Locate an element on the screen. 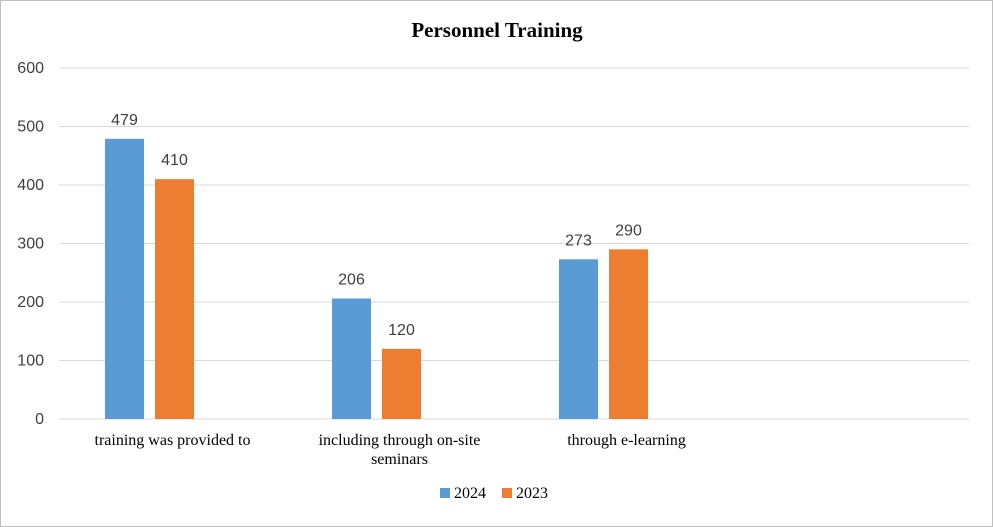 This screenshot has height=527, width=993. category-label: including through on-site is located at coordinates (400, 440).